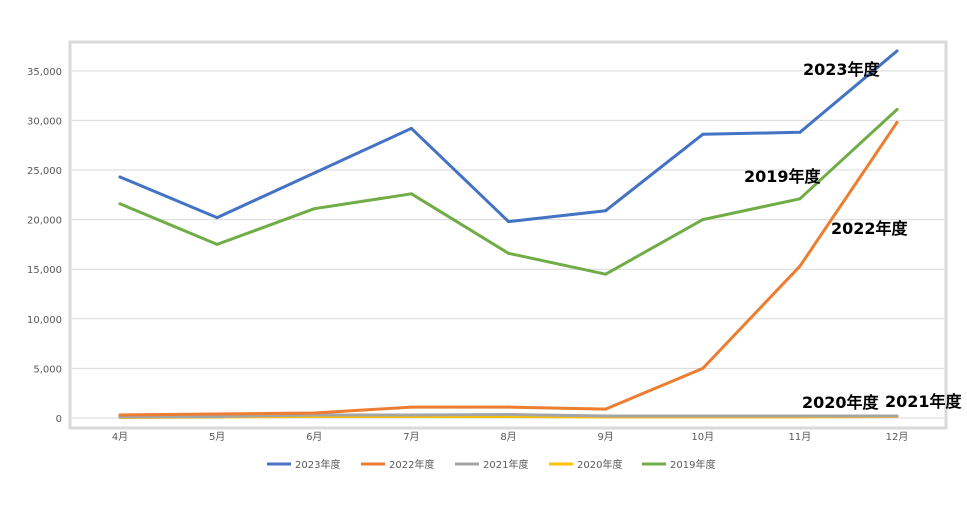  I want to click on series-annotation: 2019年度, so click(783, 176).